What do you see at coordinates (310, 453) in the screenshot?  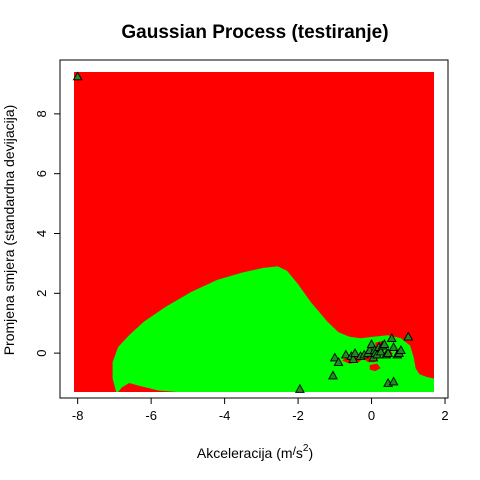 I see `x-axis-label-close: )` at bounding box center [310, 453].